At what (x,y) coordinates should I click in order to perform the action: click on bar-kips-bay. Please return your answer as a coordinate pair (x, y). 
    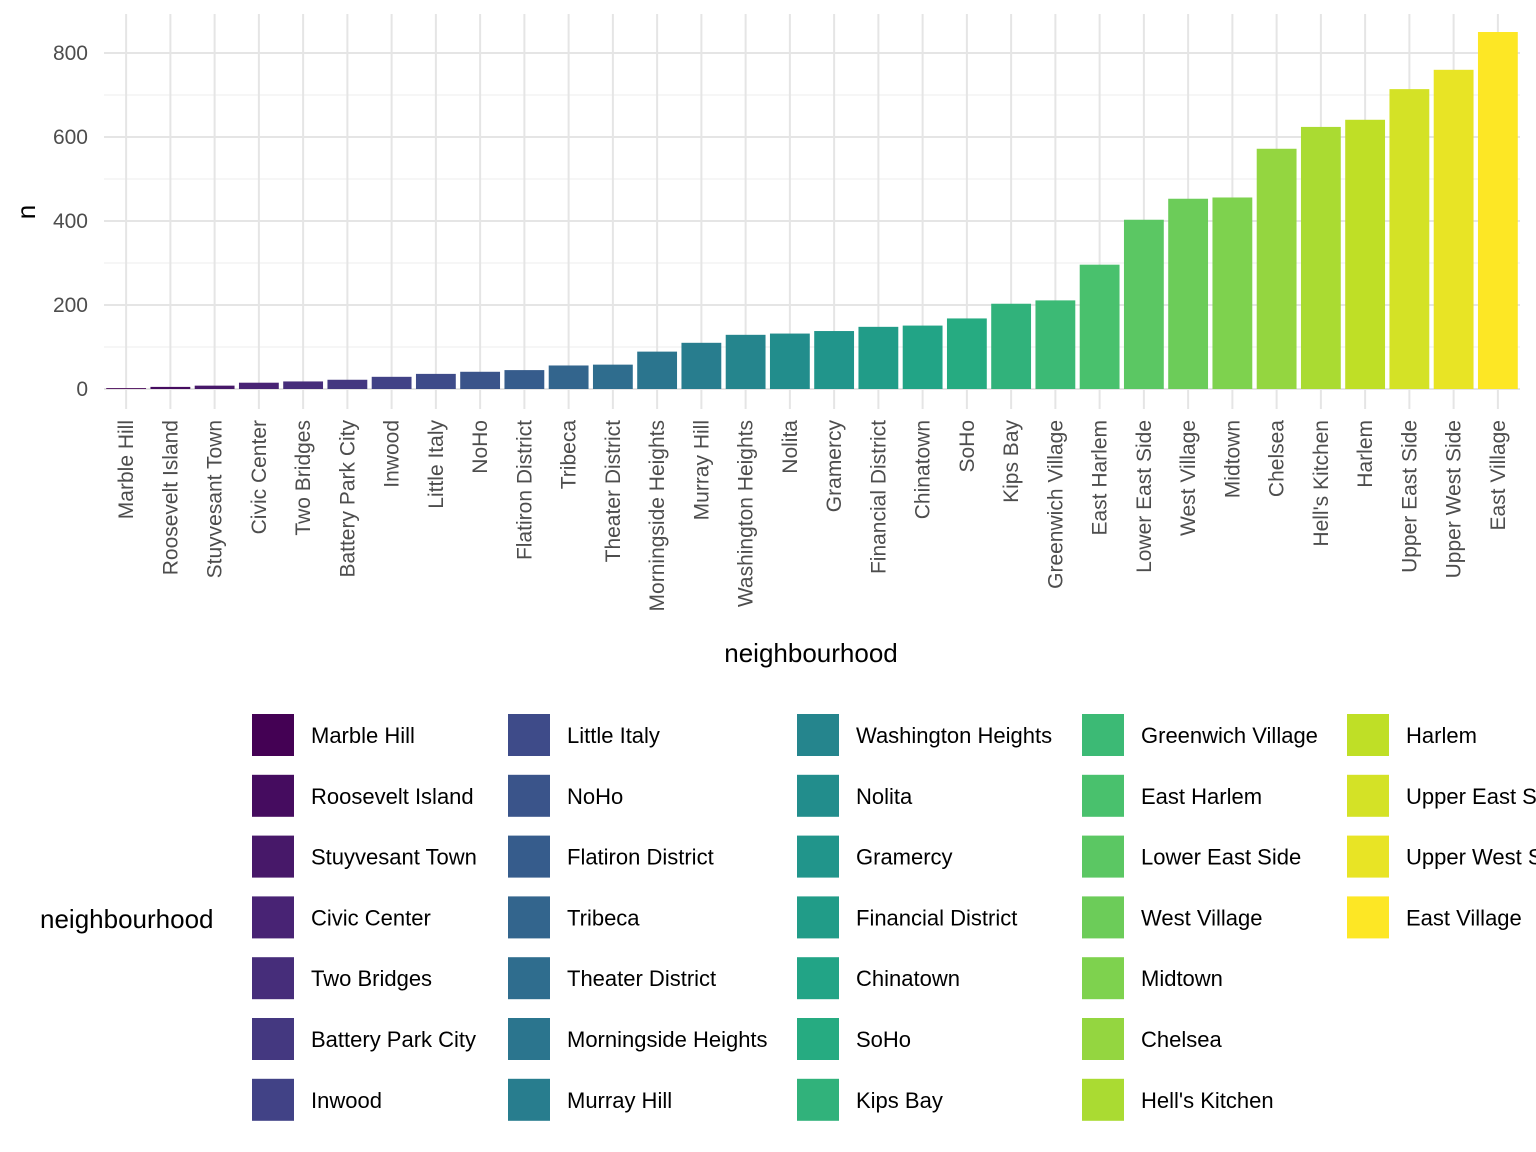
    Looking at the image, I should click on (1011, 346).